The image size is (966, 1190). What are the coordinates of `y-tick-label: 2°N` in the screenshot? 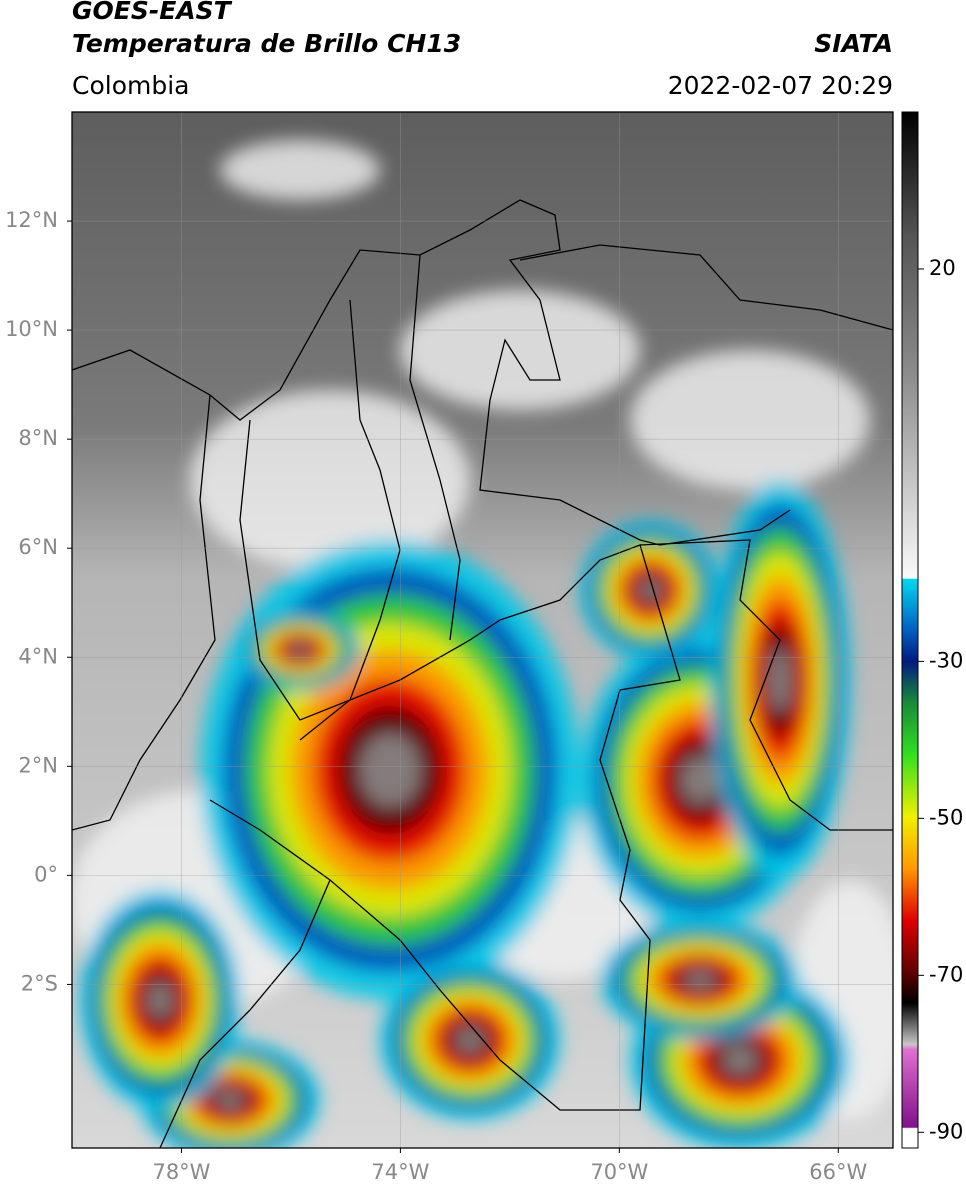 It's located at (38, 765).